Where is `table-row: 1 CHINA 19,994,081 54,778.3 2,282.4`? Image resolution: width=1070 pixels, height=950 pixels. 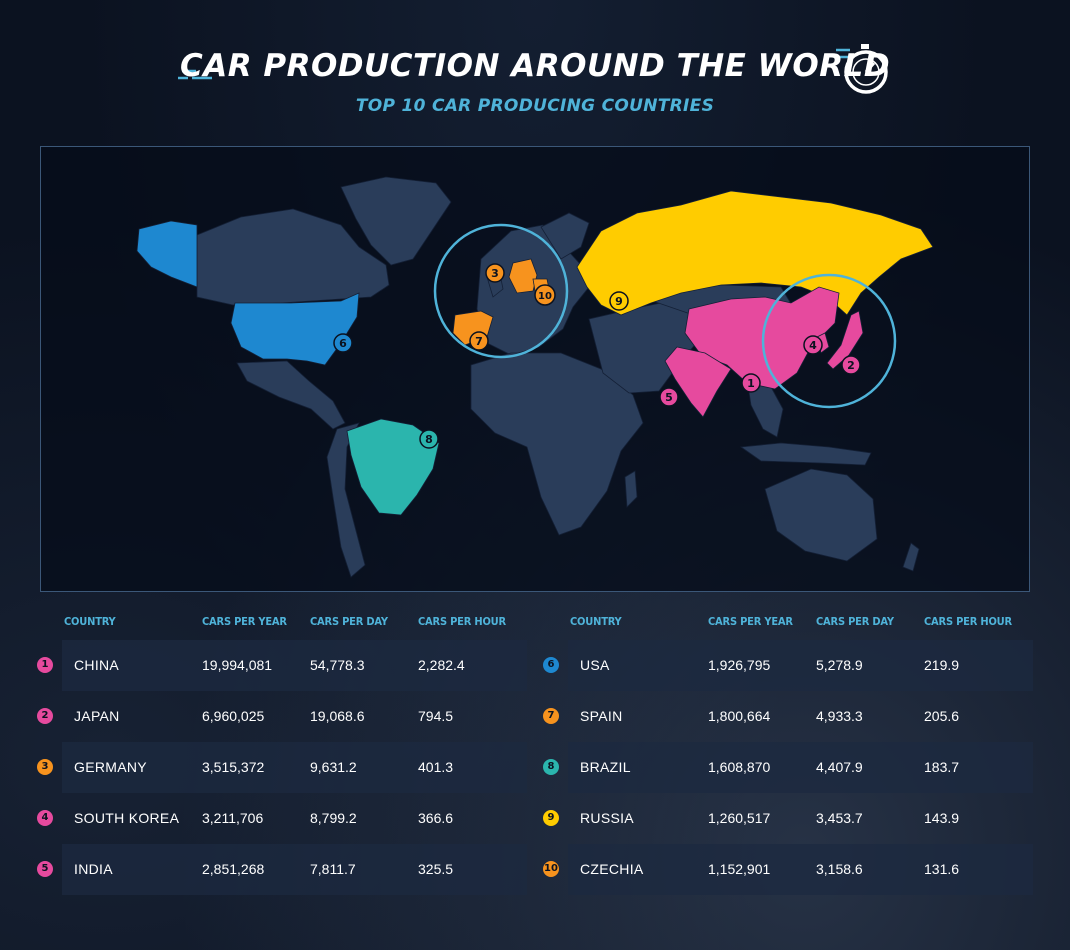 table-row: 1 CHINA 19,994,081 54,778.3 2,282.4 is located at coordinates (282, 665).